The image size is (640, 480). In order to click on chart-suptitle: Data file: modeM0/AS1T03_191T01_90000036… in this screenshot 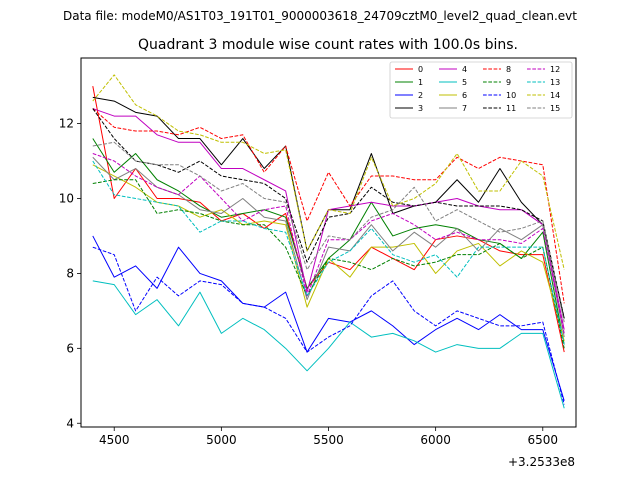, I will do `click(320, 16)`.